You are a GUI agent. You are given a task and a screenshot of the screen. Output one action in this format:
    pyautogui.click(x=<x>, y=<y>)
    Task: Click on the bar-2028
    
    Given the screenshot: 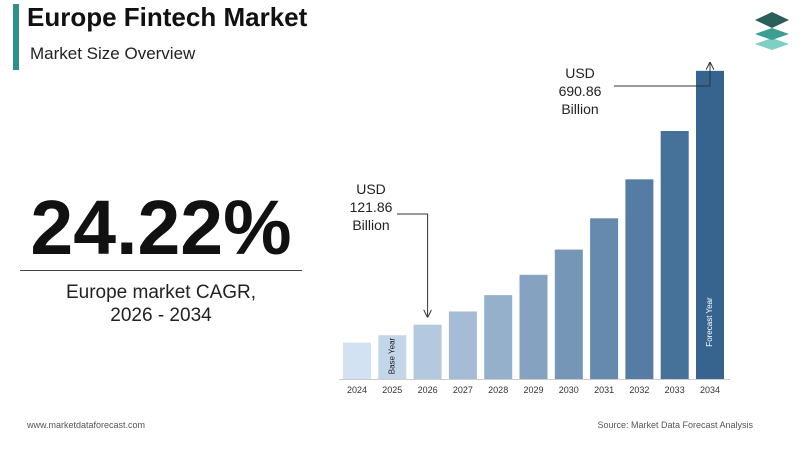 What is the action you would take?
    pyautogui.click(x=498, y=337)
    